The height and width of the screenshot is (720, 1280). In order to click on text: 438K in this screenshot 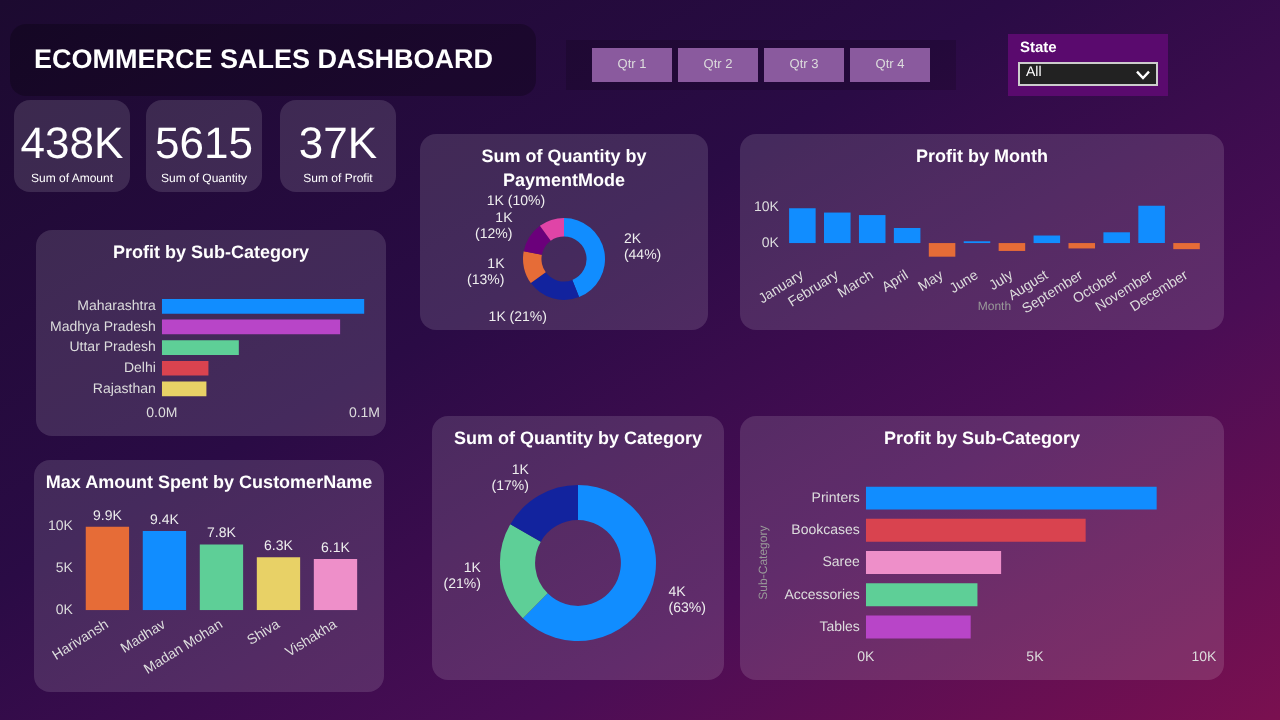, I will do `click(72, 144)`.